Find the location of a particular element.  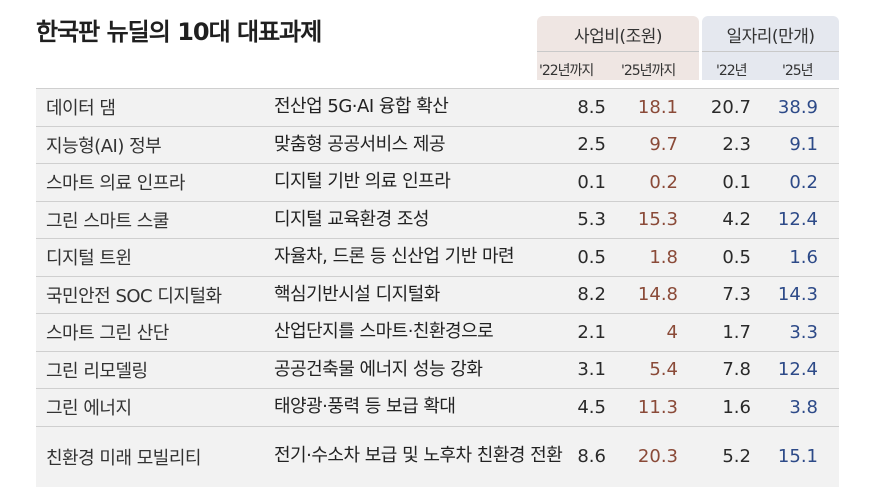

row-money-2025: 11.3 is located at coordinates (657, 407).